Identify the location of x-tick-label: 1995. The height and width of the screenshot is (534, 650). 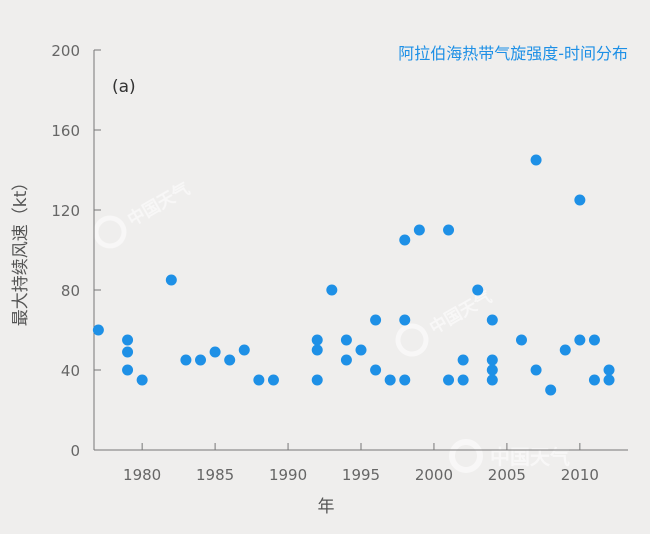
(361, 475).